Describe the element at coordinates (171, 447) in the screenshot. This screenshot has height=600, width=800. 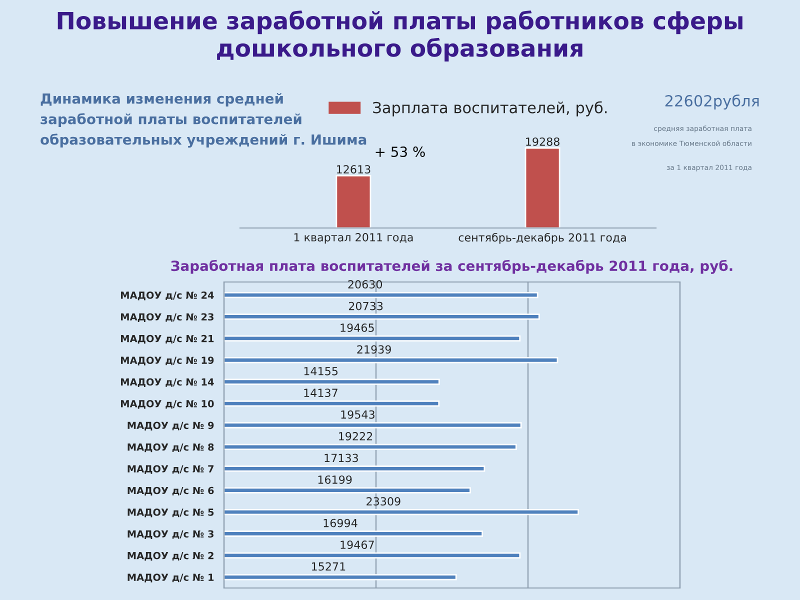
I see `y-tick-label: МАДОУ д/с № 8` at that location.